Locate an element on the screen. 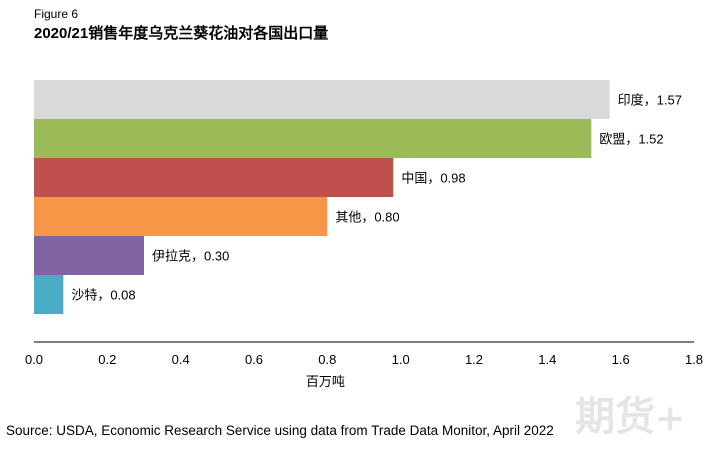  bar-data-label: 沙特，0.08 is located at coordinates (103, 295).